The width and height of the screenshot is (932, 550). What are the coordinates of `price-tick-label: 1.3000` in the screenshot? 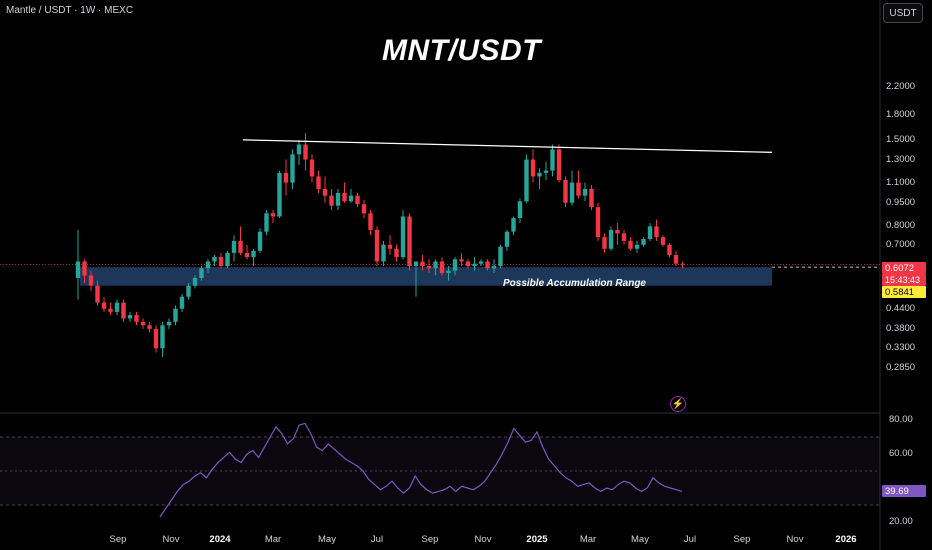 It's located at (901, 159).